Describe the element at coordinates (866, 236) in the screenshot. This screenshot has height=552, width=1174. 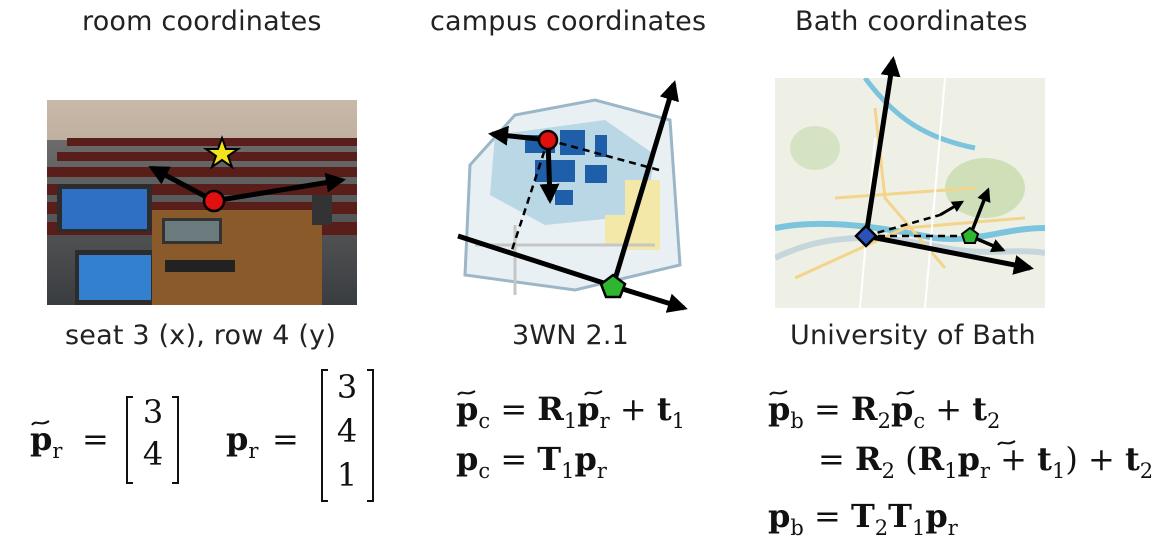
I see `bath-origin-marker` at that location.